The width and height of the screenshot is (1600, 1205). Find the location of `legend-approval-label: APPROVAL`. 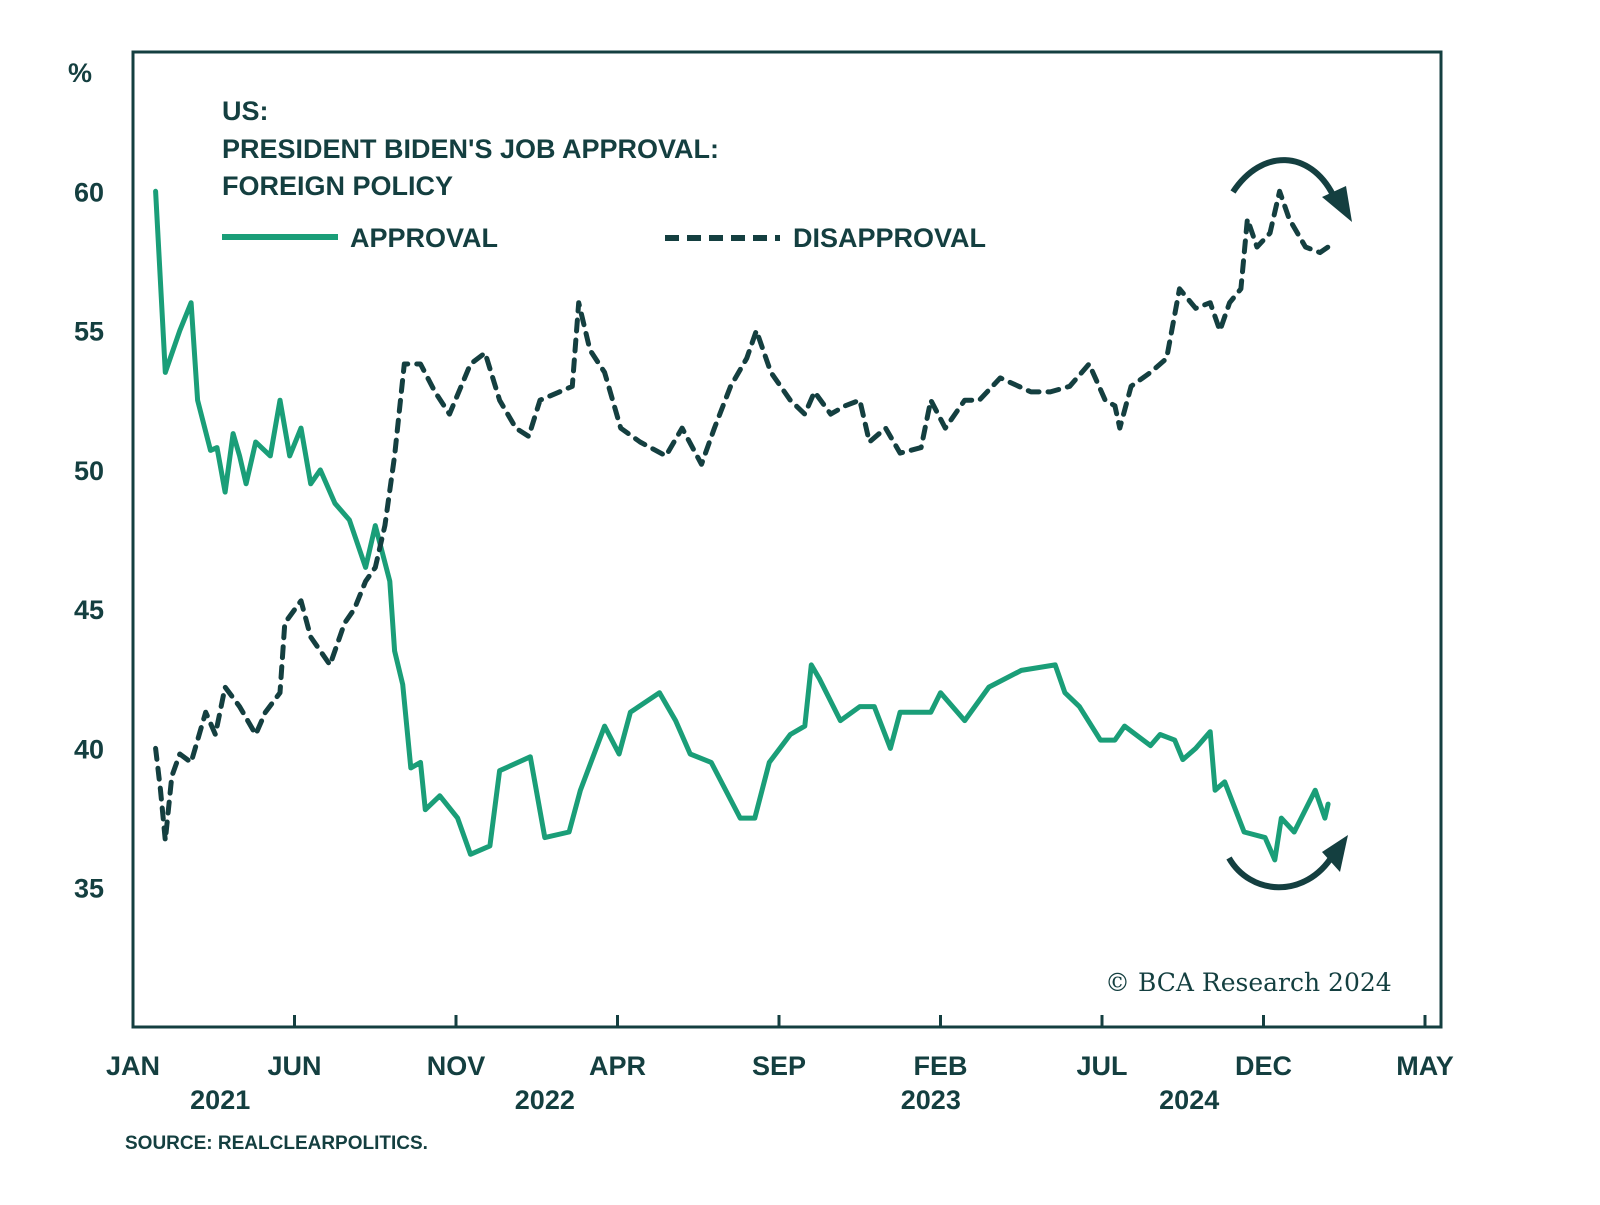

legend-approval-label: APPROVAL is located at coordinates (424, 238).